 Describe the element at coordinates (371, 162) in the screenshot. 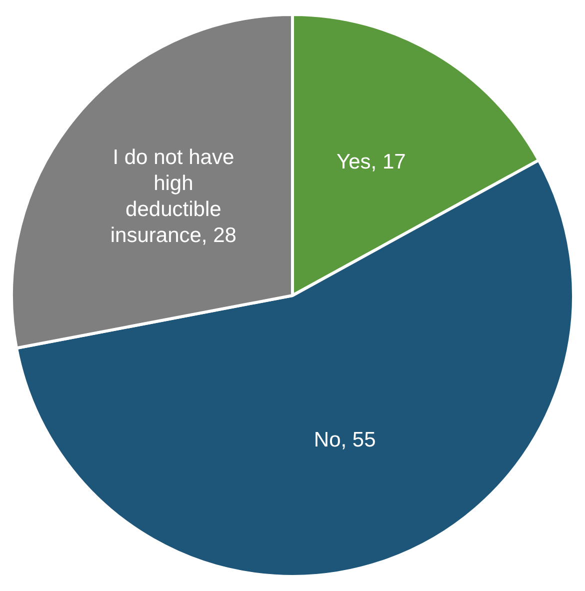

I see `slice-label: Yes, 17` at that location.